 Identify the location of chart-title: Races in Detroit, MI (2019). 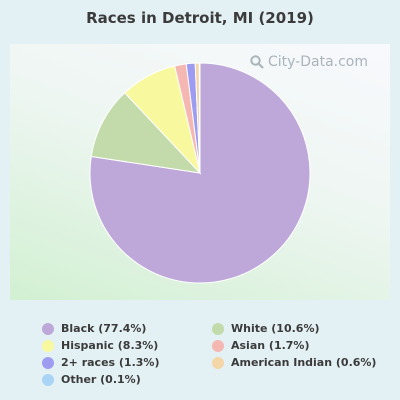
(200, 18).